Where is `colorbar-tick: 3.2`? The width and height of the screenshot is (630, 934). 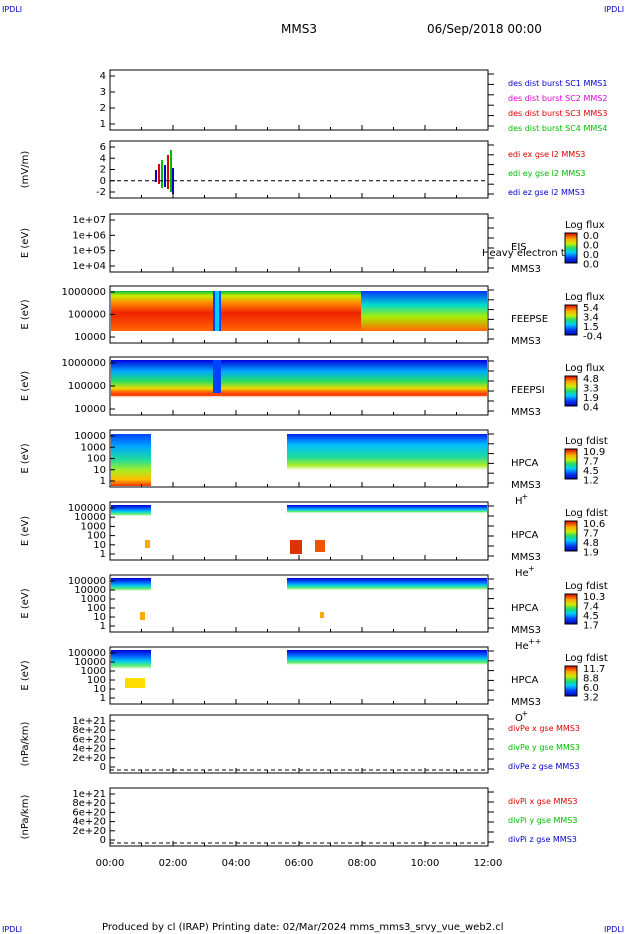 colorbar-tick: 3.2 is located at coordinates (591, 698).